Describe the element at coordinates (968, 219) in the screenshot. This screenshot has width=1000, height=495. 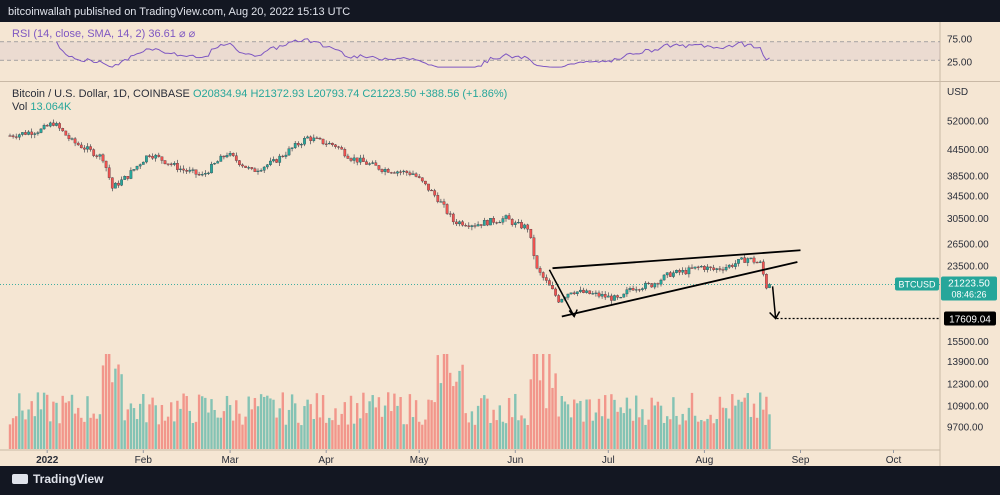
I see `price-tick-label: 30500.00` at that location.